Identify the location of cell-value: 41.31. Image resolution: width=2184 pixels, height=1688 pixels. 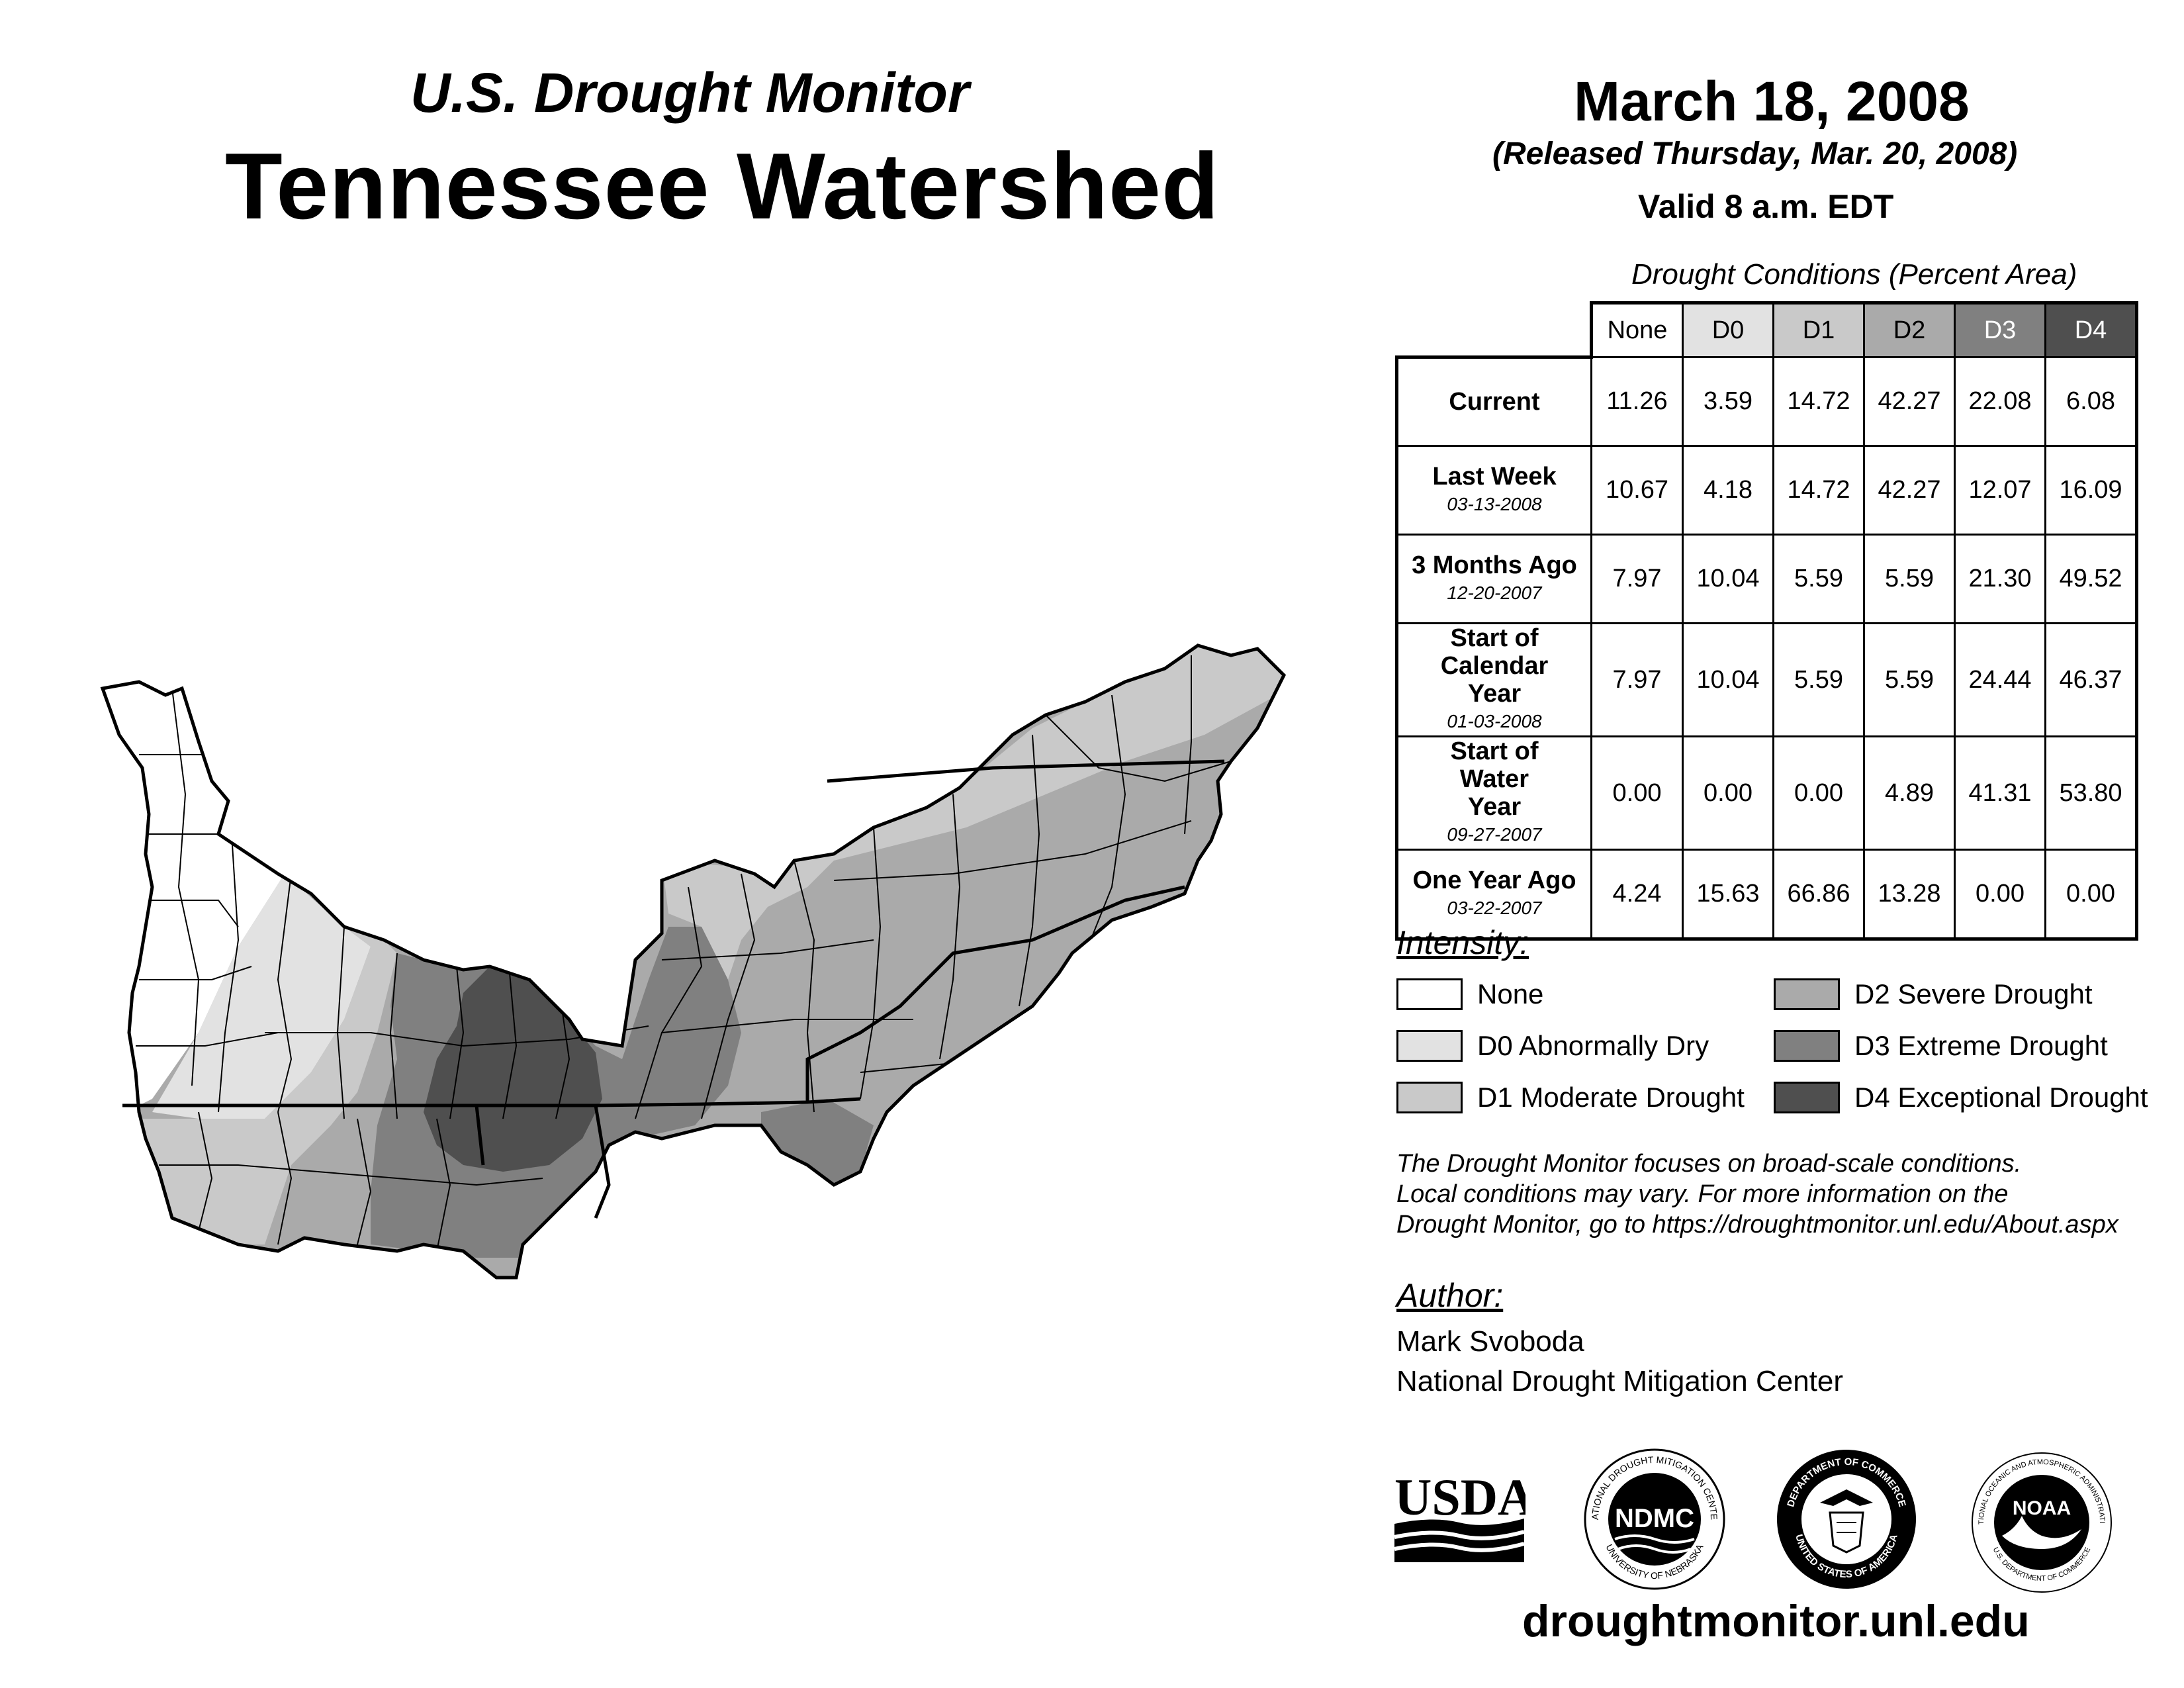
(2000, 793).